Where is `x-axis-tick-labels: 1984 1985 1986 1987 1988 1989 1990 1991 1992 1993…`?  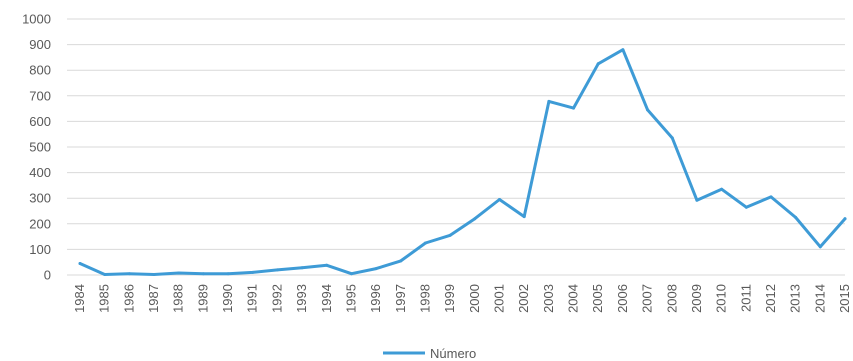 x-axis-tick-labels: 1984 1985 1986 1987 1988 1989 1990 1991 1992 1993… is located at coordinates (462, 298).